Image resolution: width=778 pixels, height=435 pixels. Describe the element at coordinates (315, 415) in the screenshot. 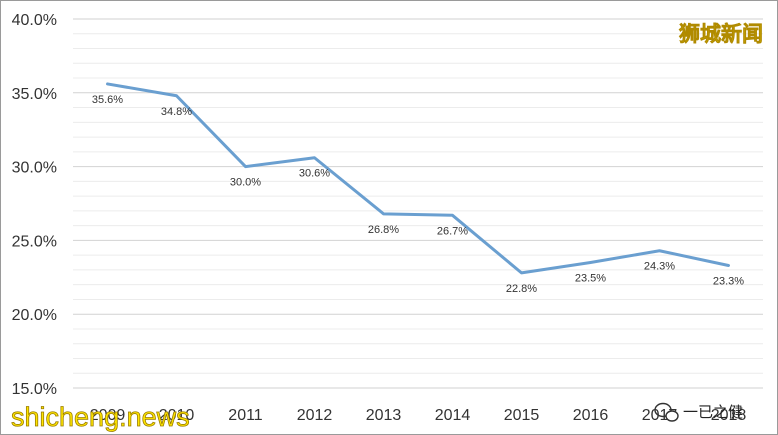

I see `x-tick-label: 2012` at that location.